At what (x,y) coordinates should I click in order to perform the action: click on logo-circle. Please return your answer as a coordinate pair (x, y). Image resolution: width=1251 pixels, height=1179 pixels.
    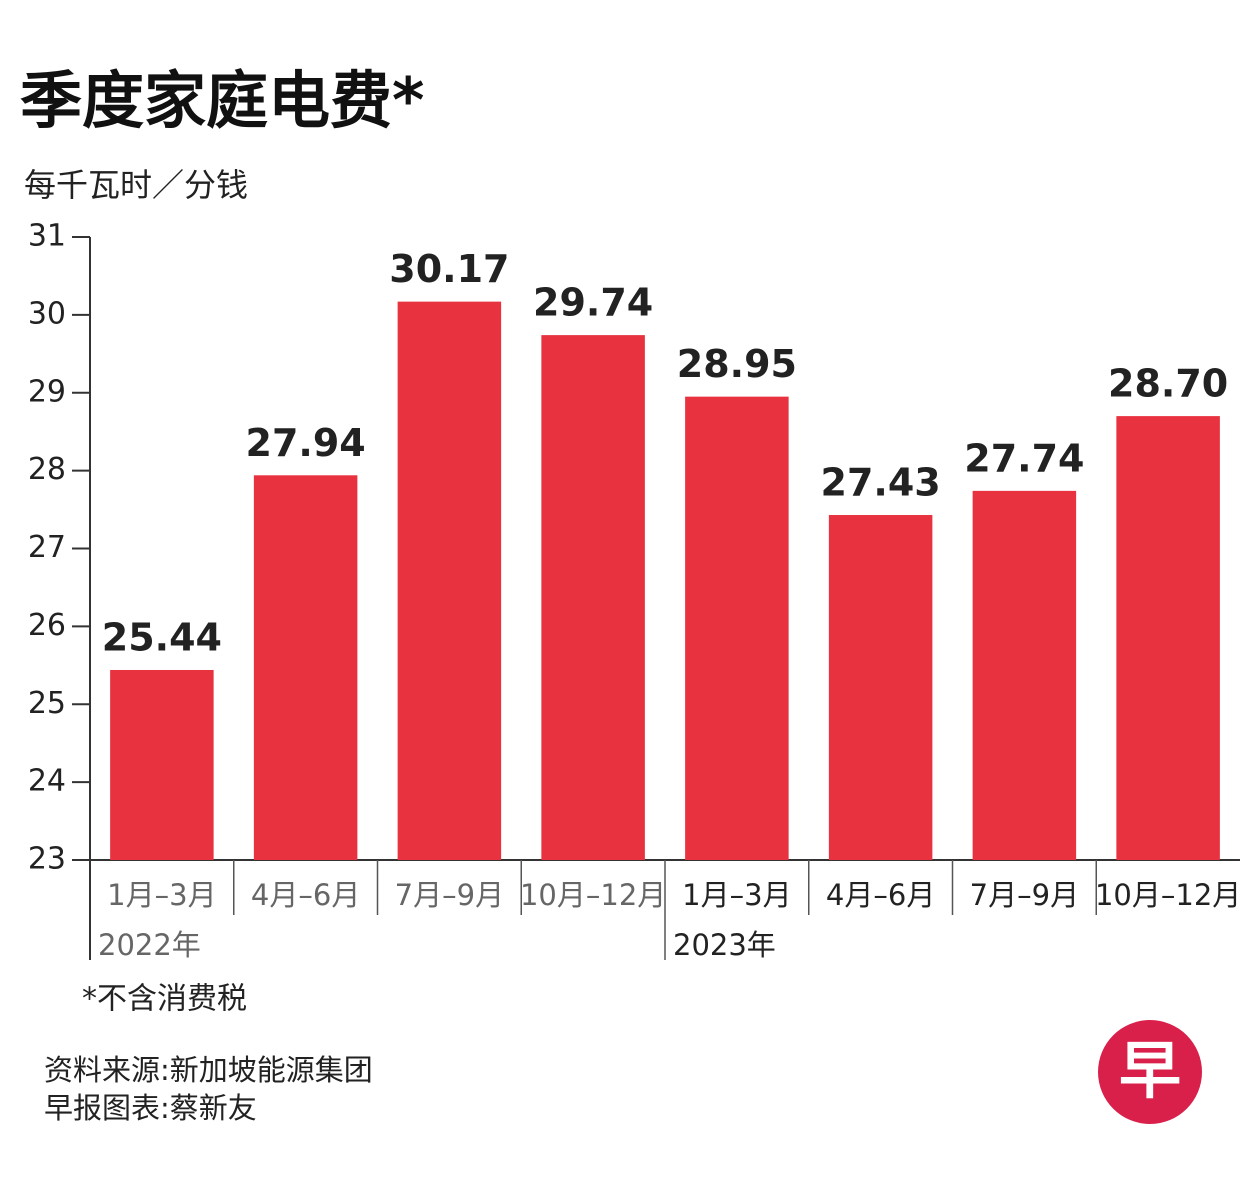
    Looking at the image, I should click on (1150, 1072).